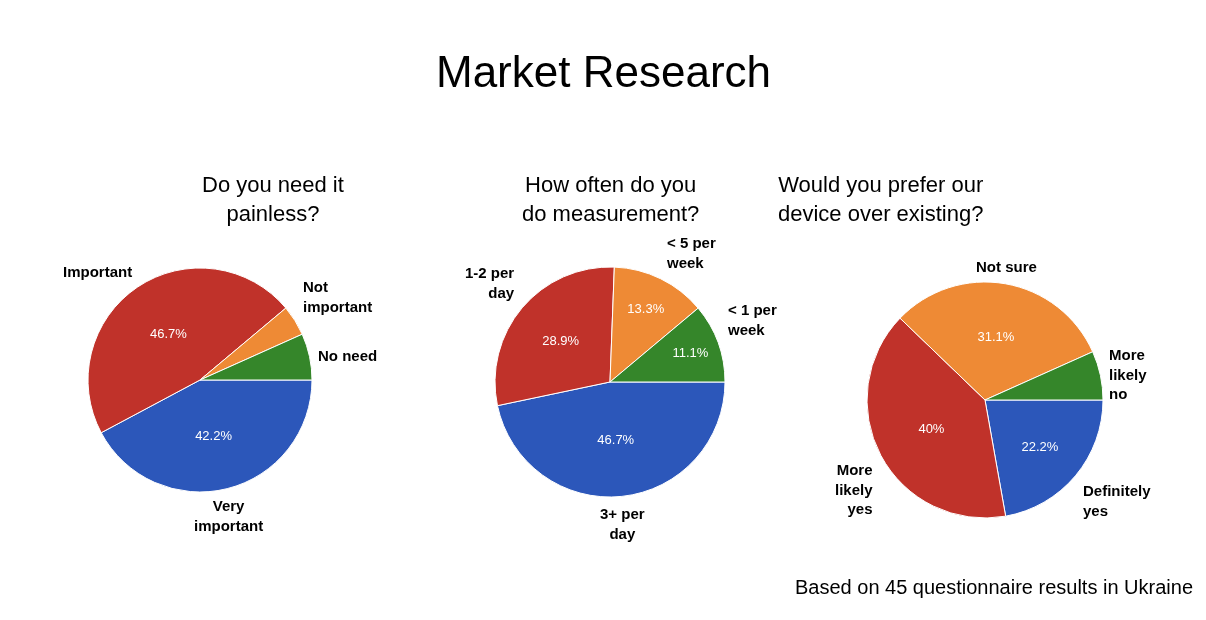 Image resolution: width=1206 pixels, height=620 pixels. I want to click on text: Market Research, so click(604, 71).